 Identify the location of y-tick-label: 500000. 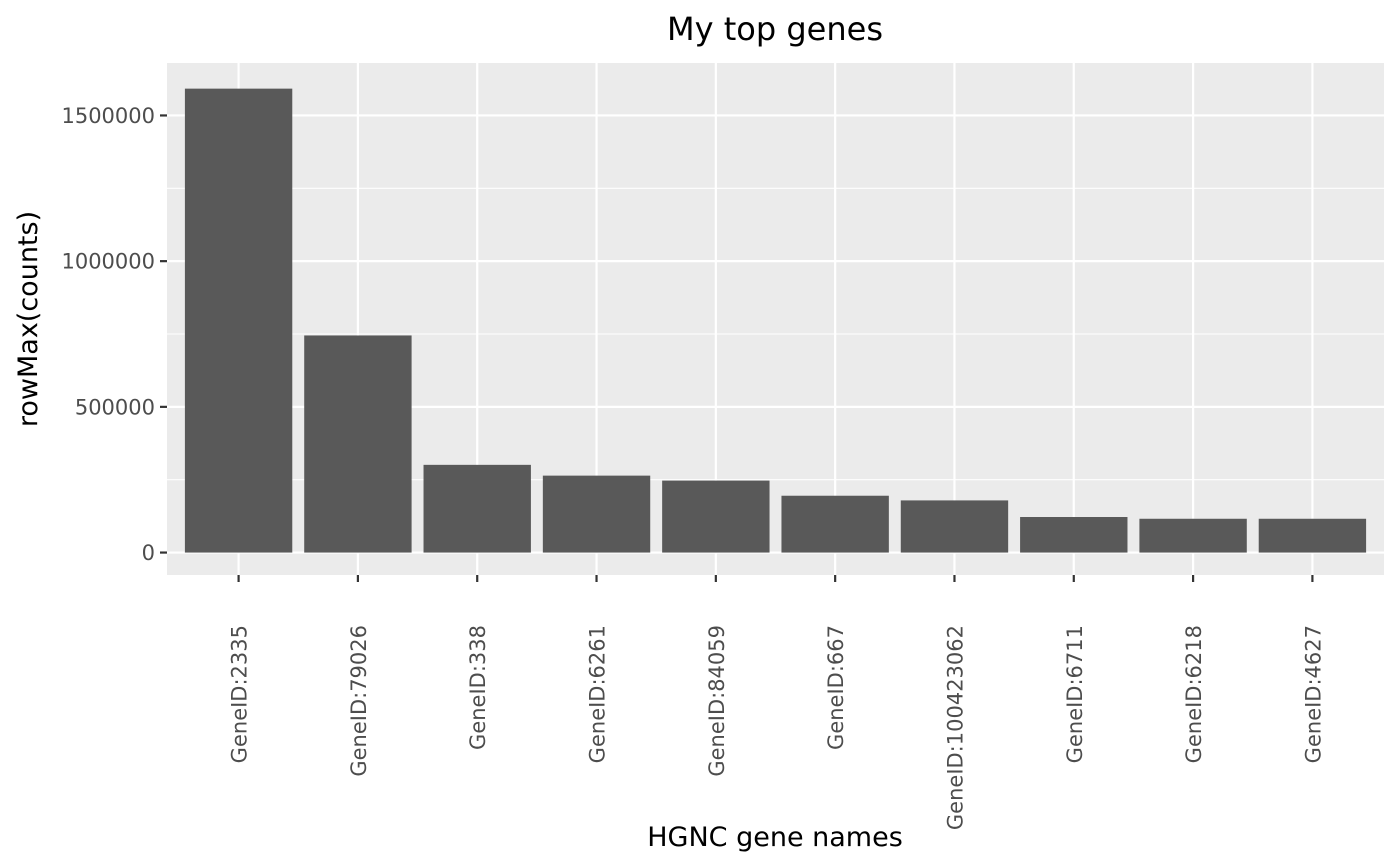
(115, 407).